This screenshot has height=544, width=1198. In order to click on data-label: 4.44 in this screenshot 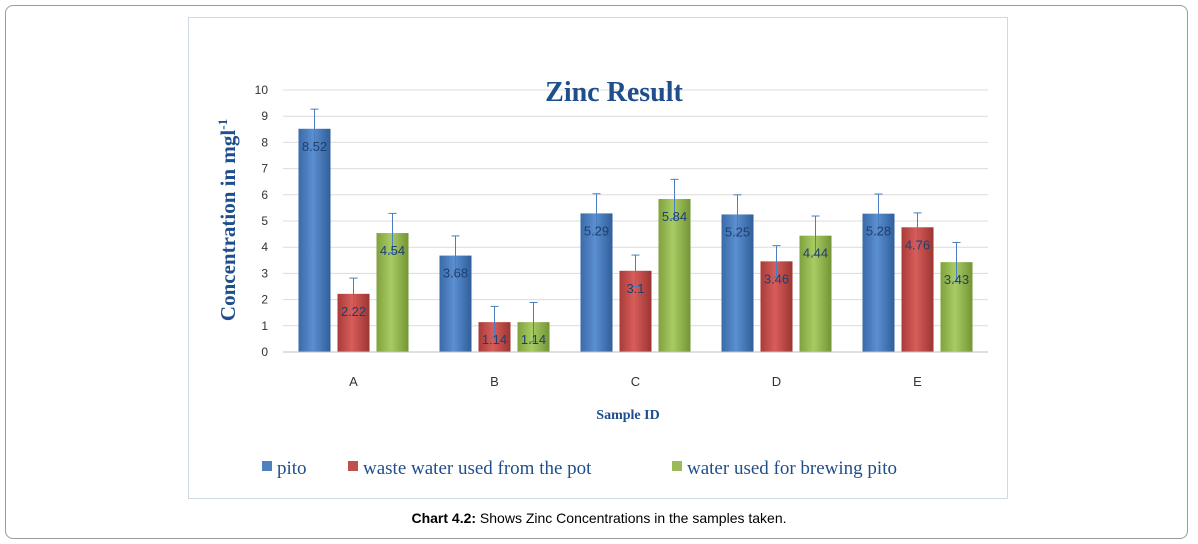, I will do `click(815, 253)`.